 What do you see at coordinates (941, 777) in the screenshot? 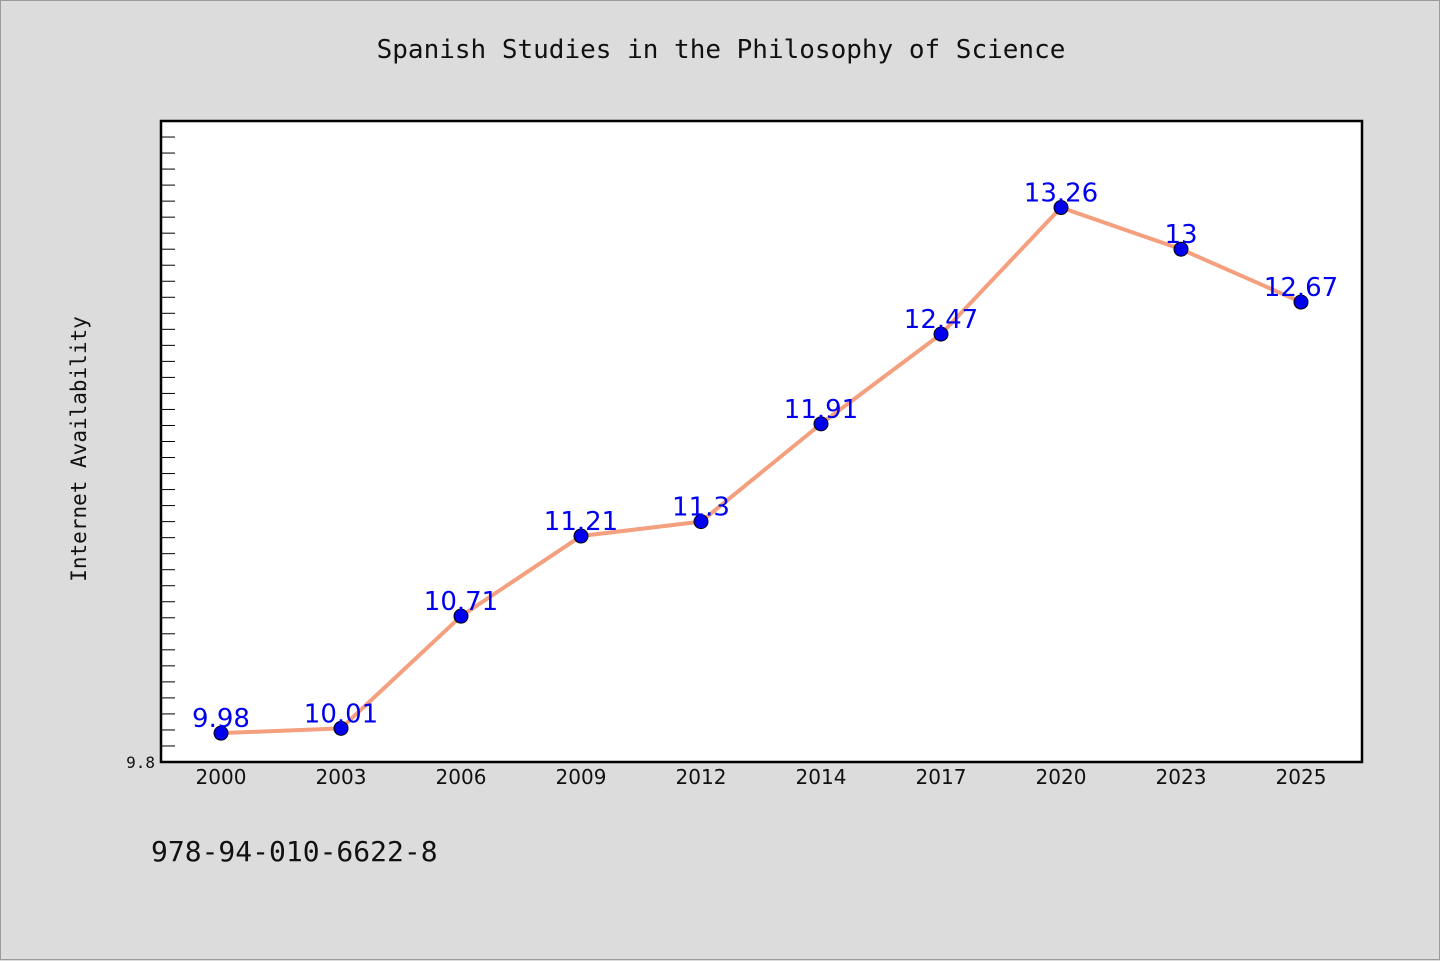
I see `x-tick-label: 2017` at bounding box center [941, 777].